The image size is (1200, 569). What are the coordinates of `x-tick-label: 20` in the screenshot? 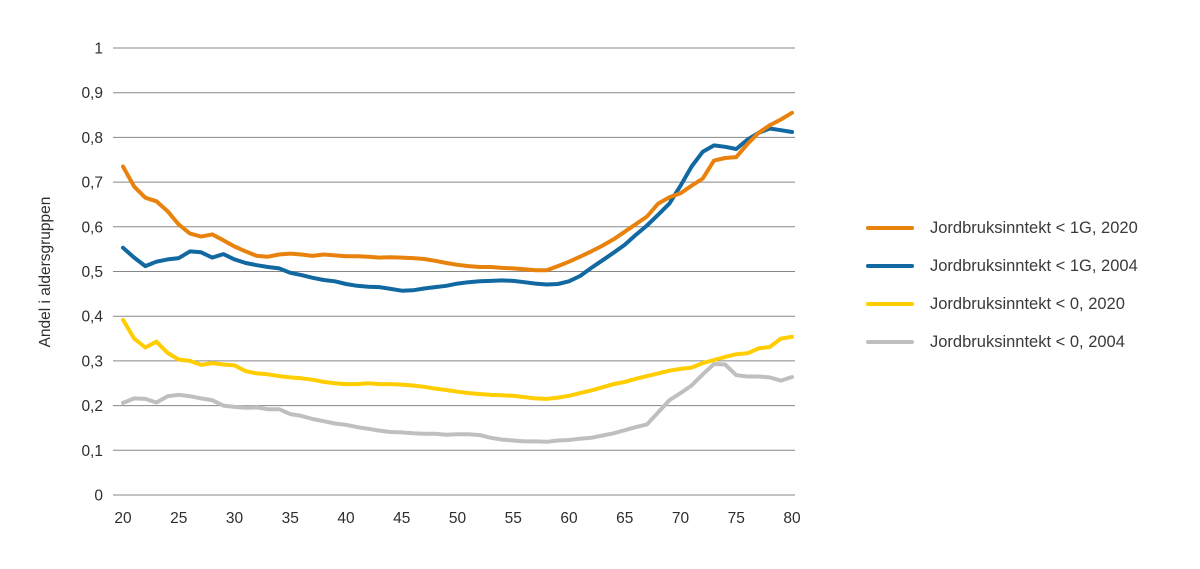 It's located at (123, 518).